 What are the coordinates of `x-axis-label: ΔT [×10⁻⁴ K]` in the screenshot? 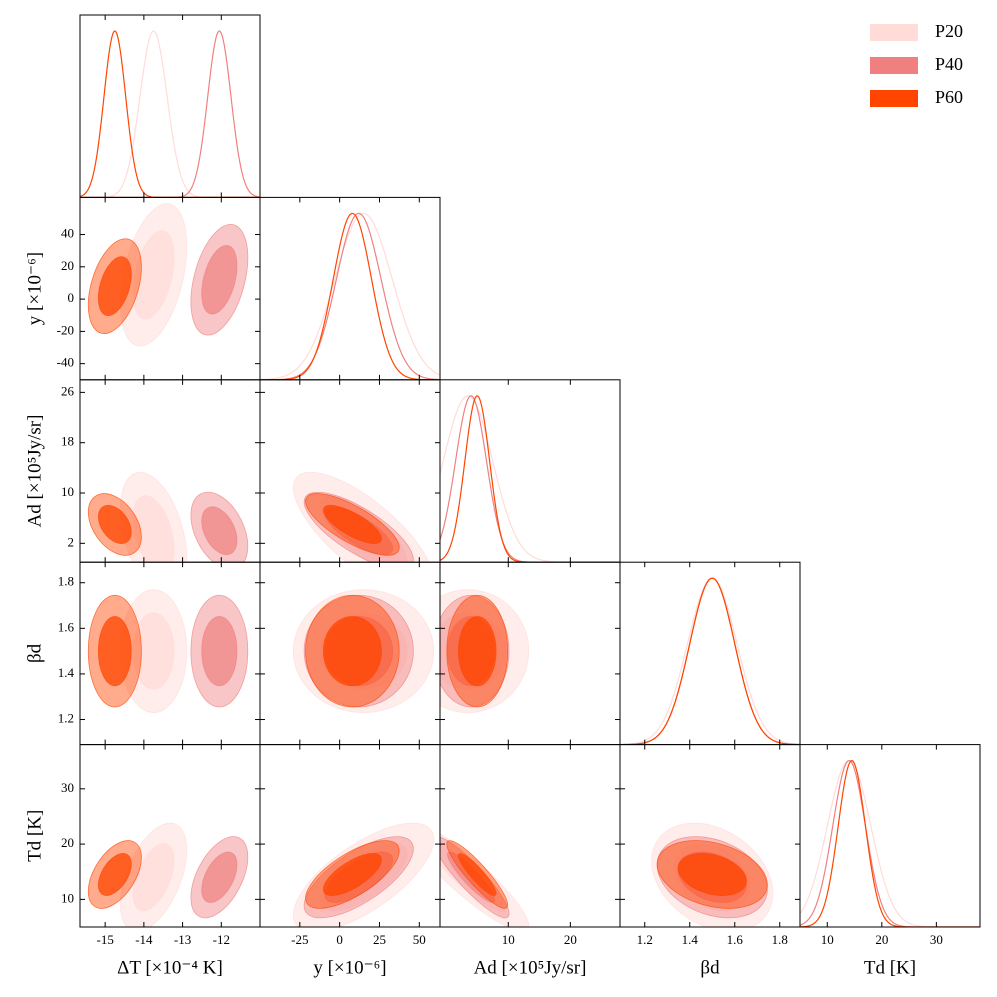 It's located at (170, 967).